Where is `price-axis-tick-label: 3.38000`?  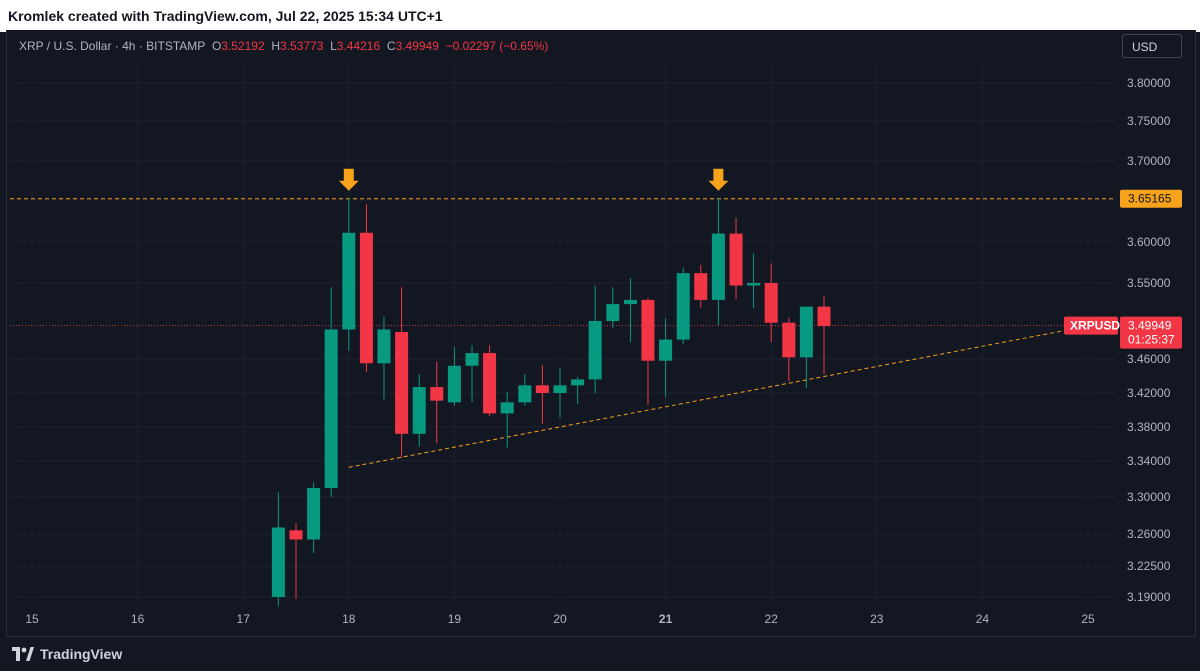
price-axis-tick-label: 3.38000 is located at coordinates (1149, 427).